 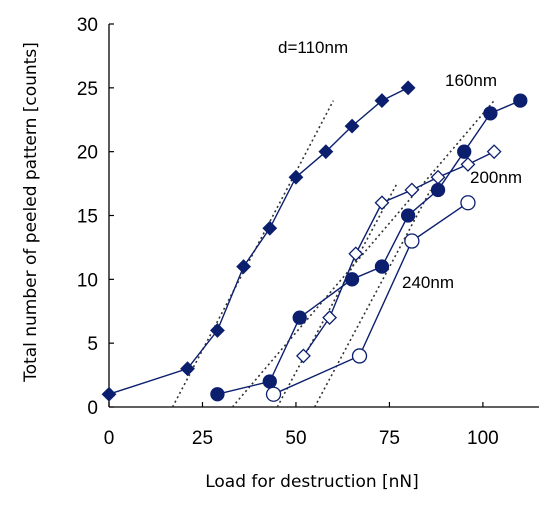 What do you see at coordinates (389, 438) in the screenshot?
I see `x-tick-label: 75` at bounding box center [389, 438].